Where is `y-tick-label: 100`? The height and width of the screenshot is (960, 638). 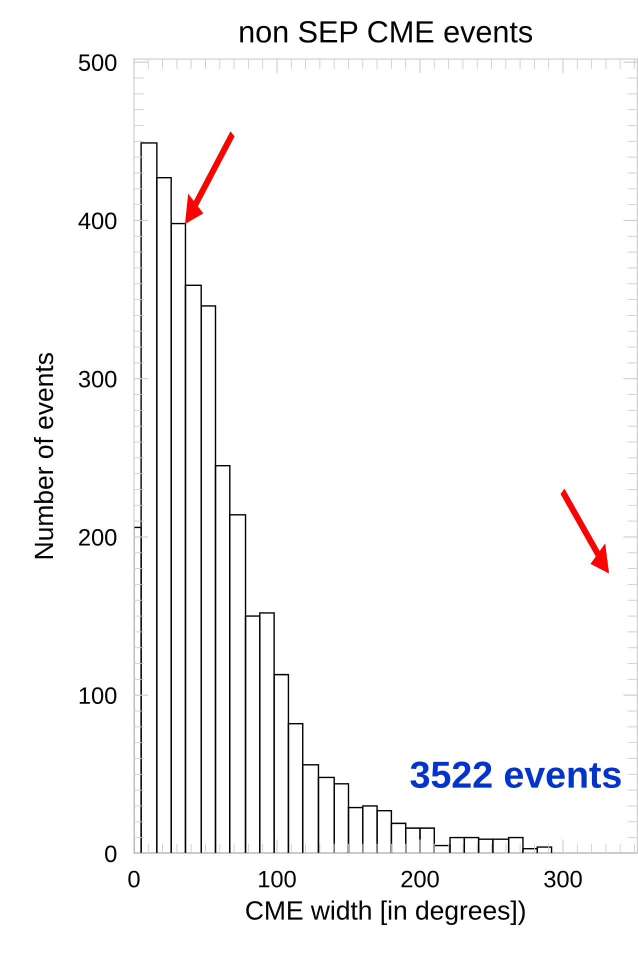
y-tick-label: 100 is located at coordinates (98, 695).